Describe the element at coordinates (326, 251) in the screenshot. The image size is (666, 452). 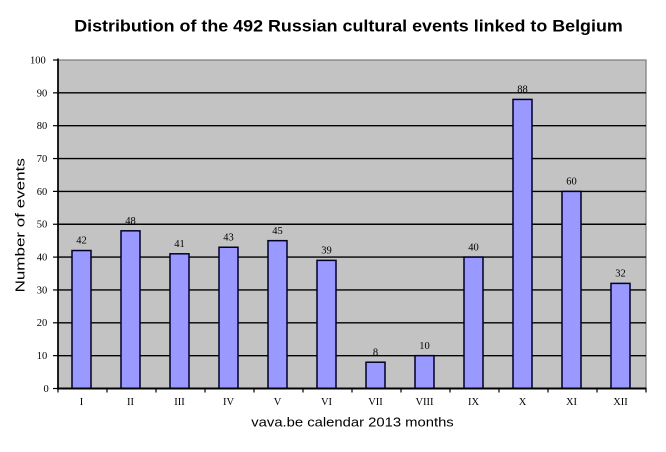
I see `svg-text: 39` at that location.